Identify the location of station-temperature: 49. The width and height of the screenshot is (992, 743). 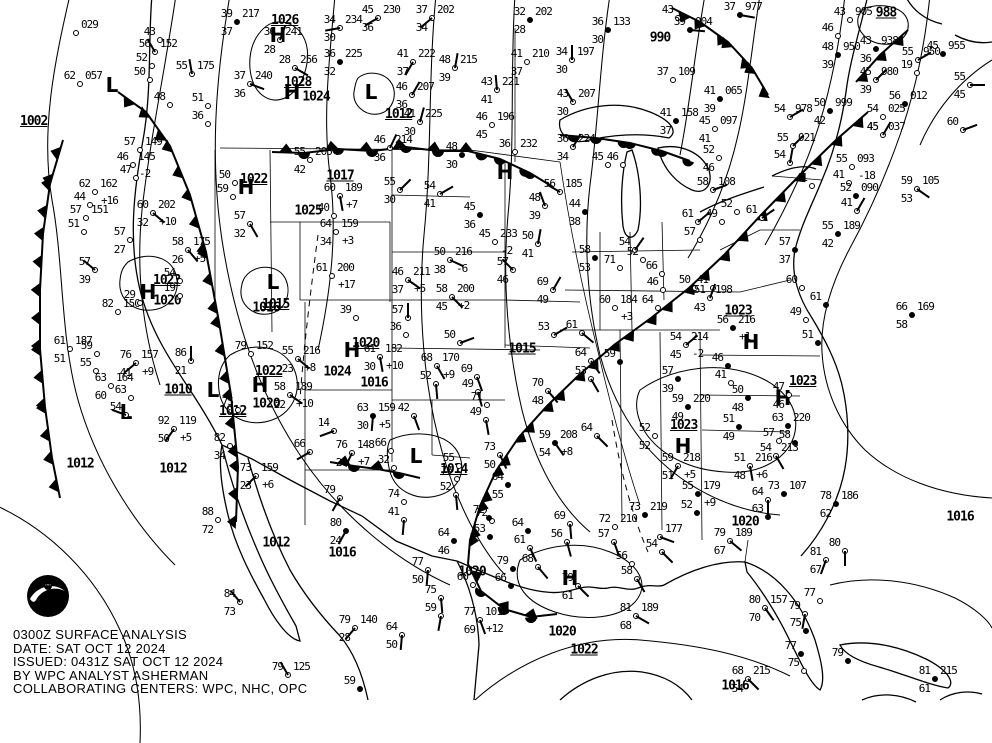
(475, 411).